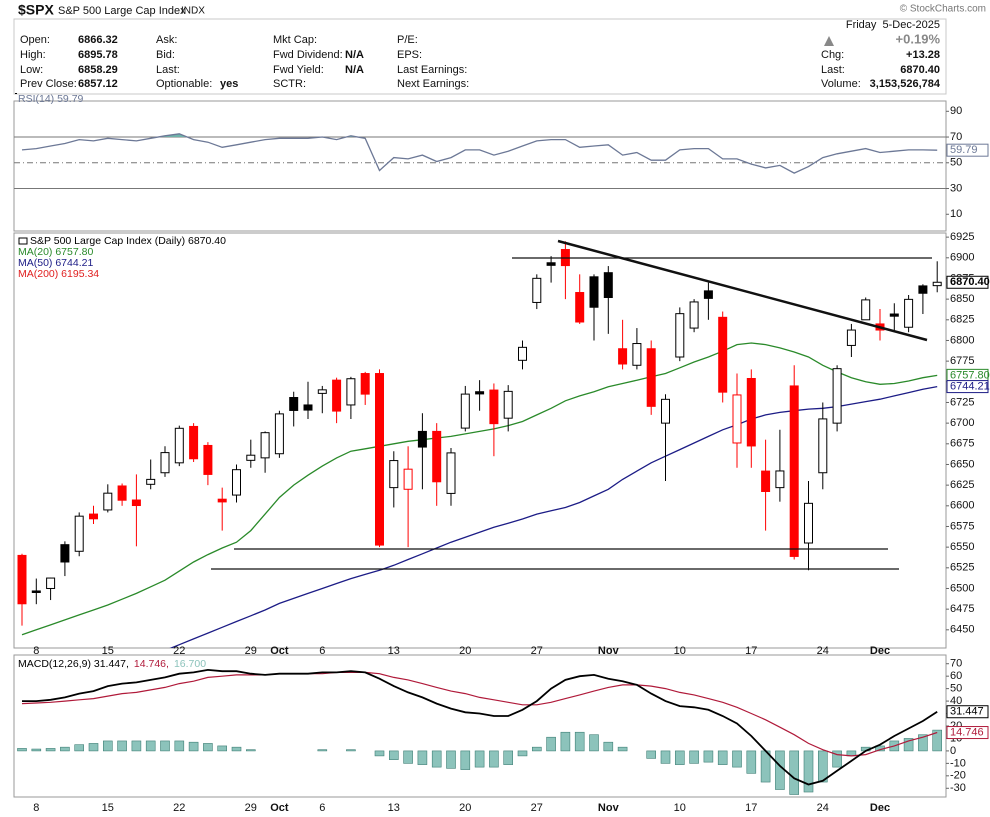 Image resolution: width=990 pixels, height=817 pixels. What do you see at coordinates (956, 664) in the screenshot?
I see `y-tick-label: 70` at bounding box center [956, 664].